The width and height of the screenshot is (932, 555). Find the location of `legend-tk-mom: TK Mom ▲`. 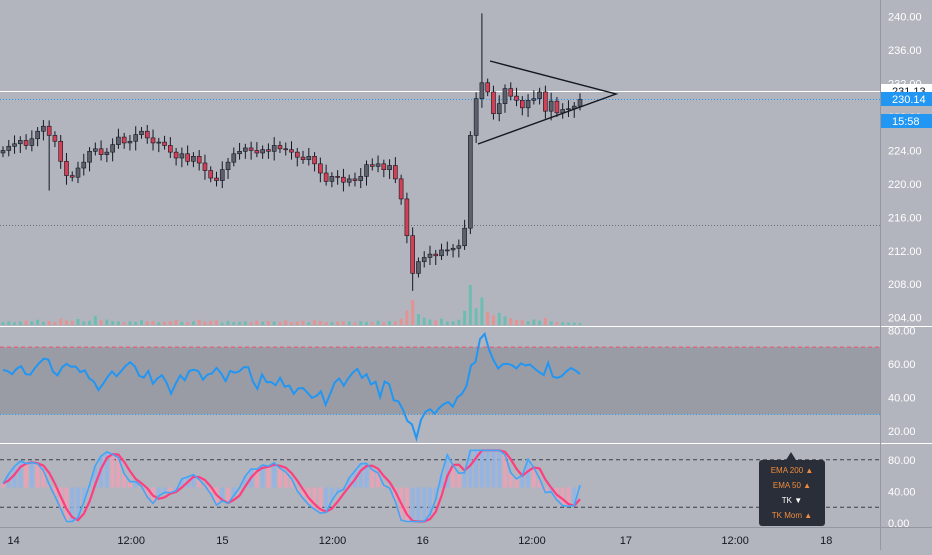

legend-tk-mom: TK Mom ▲ is located at coordinates (792, 515).